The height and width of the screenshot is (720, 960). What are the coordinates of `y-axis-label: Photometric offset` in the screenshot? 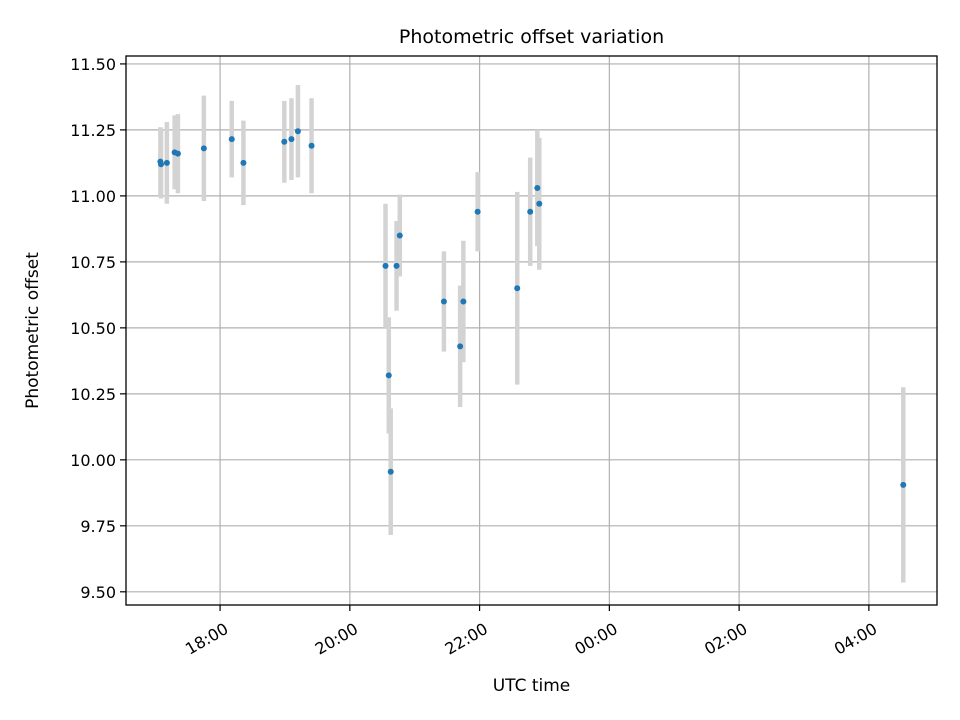 It's located at (33, 330).